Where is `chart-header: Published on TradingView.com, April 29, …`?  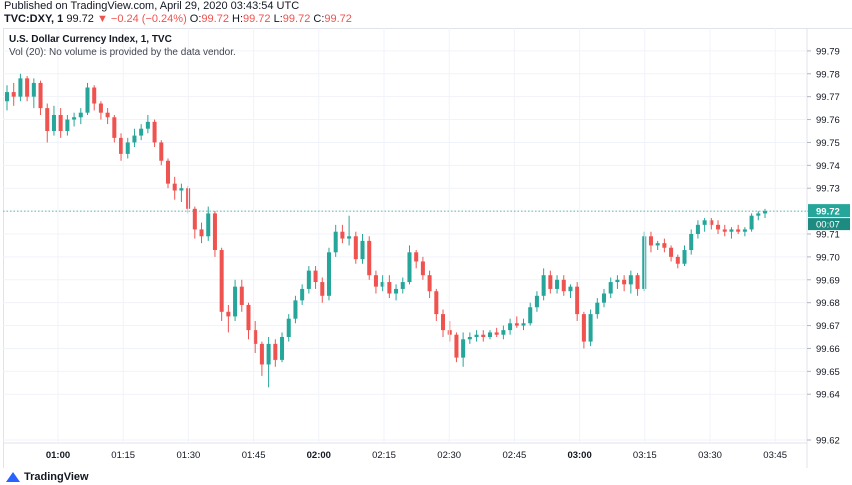
chart-header: Published on TradingView.com, April 29, … is located at coordinates (178, 13).